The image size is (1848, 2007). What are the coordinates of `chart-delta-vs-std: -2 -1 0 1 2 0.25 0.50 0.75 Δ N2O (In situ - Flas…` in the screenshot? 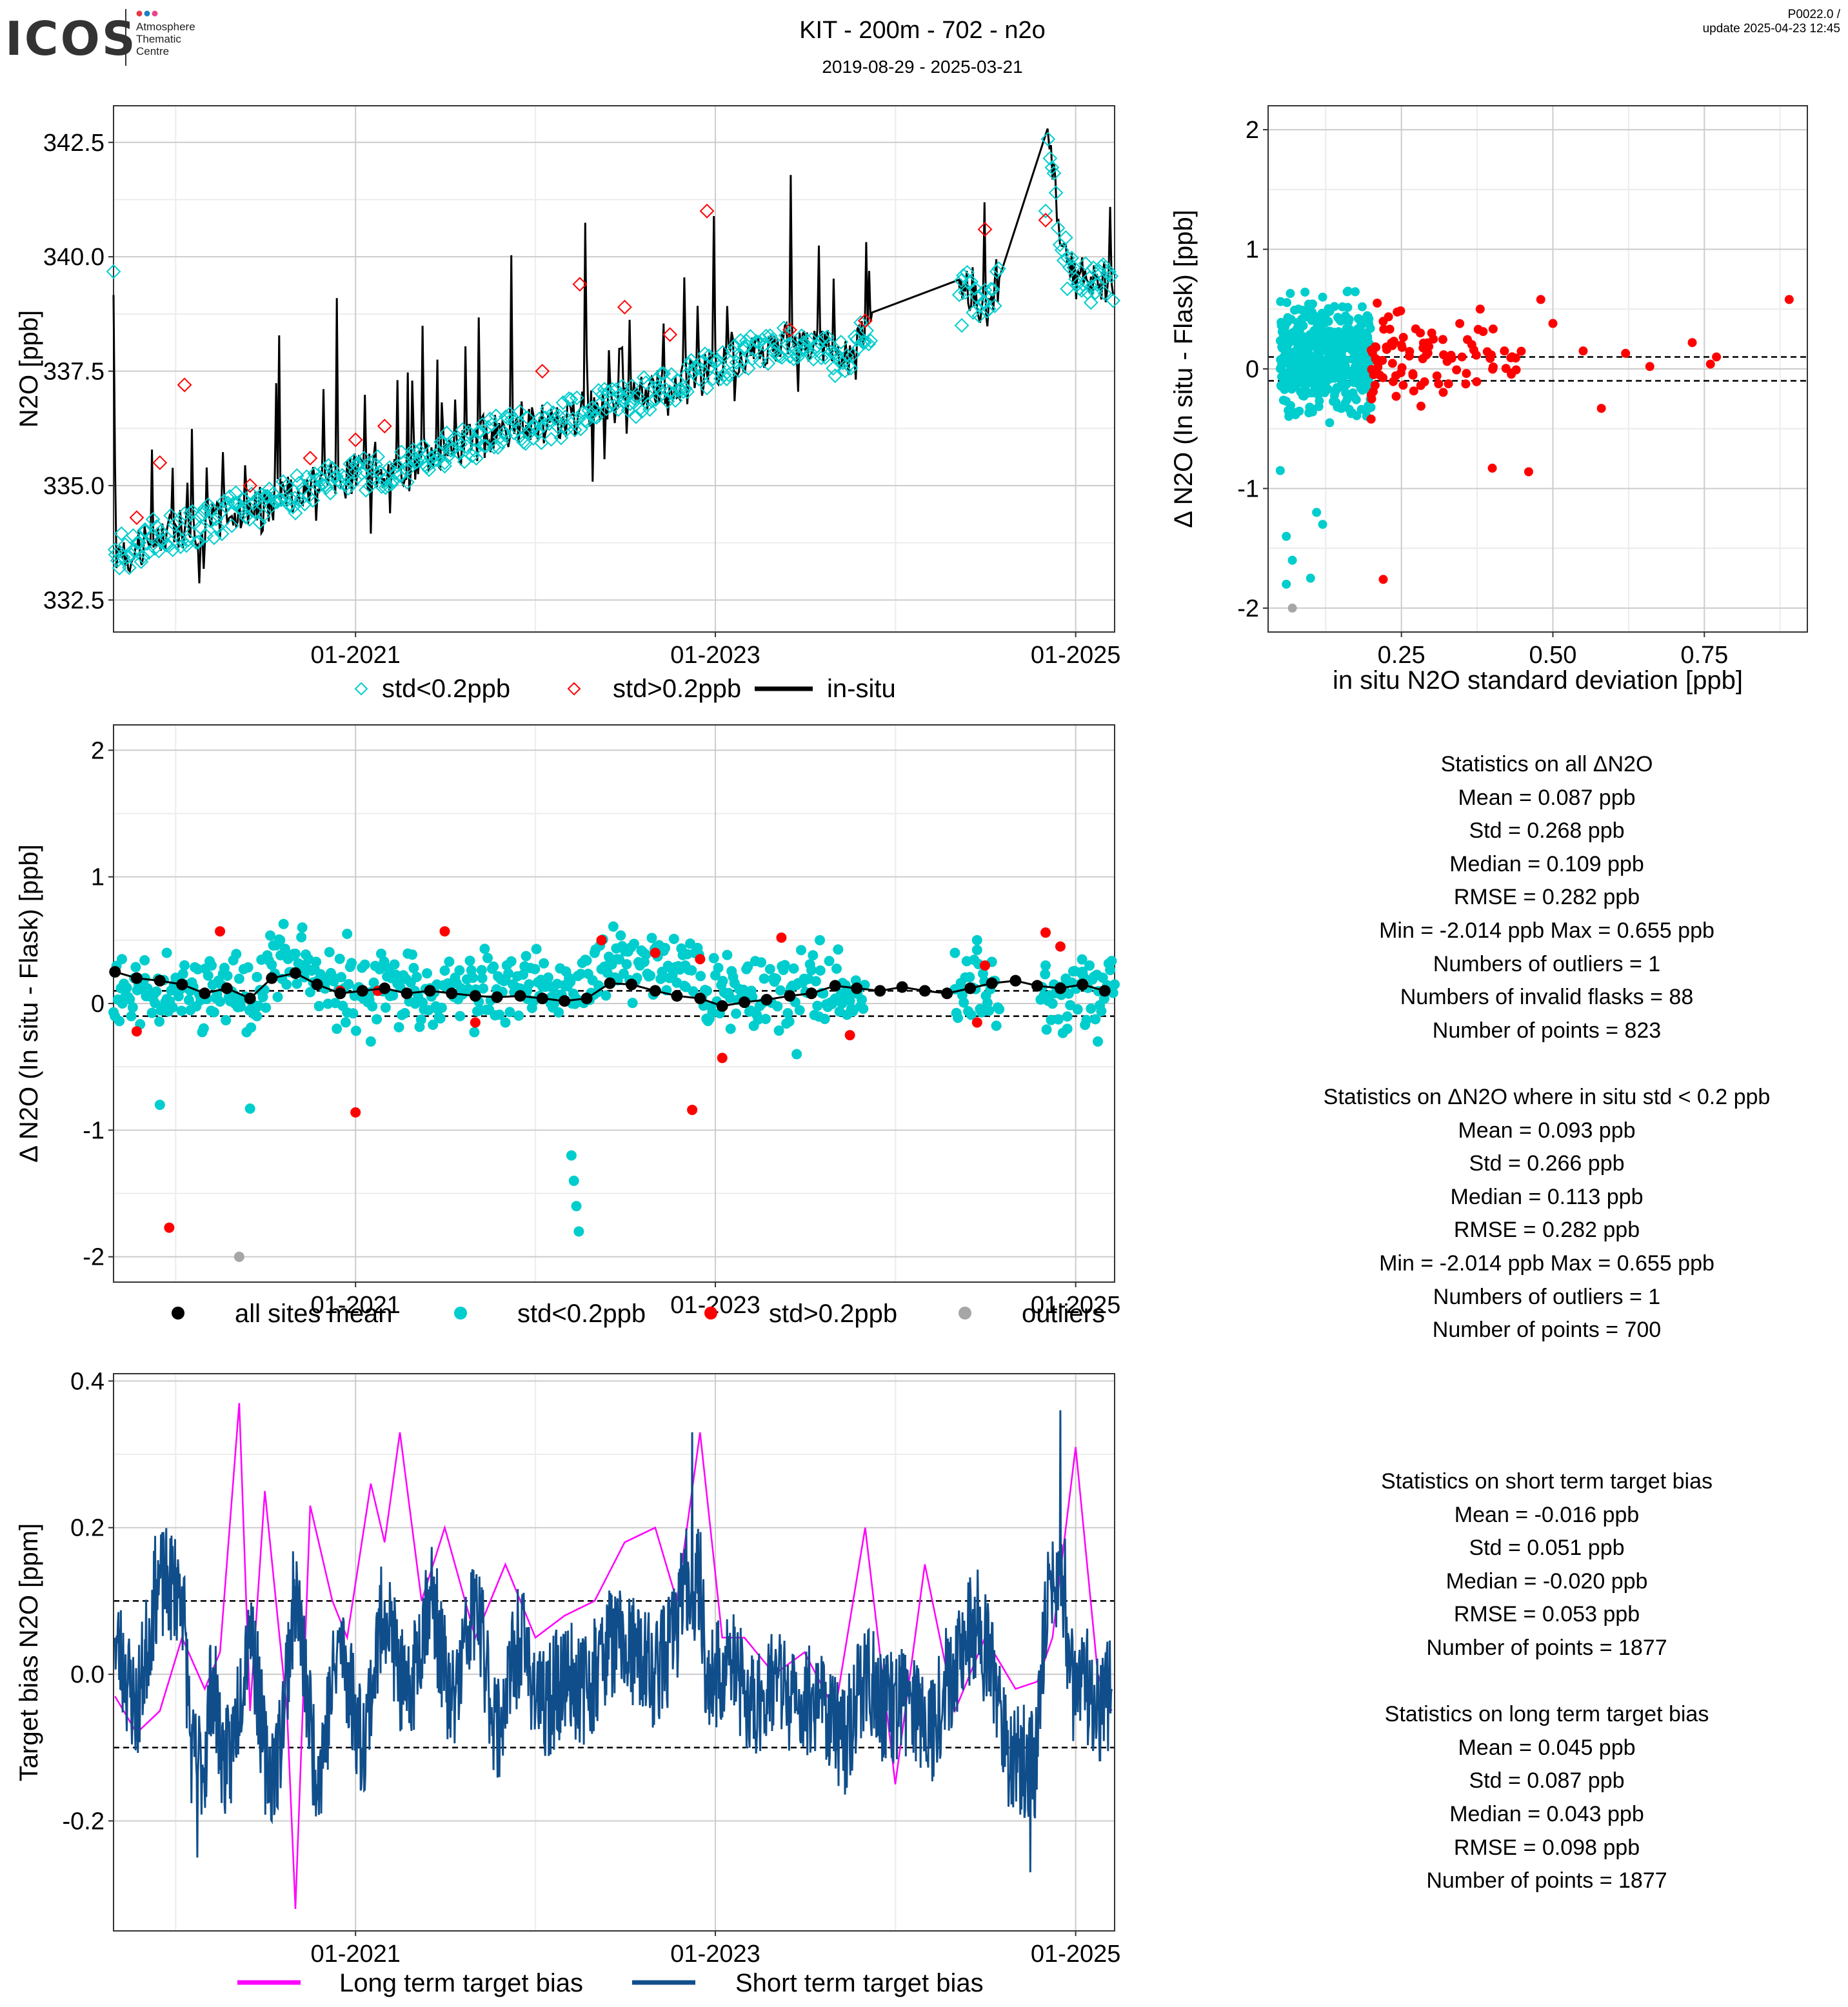 It's located at (1488, 400).